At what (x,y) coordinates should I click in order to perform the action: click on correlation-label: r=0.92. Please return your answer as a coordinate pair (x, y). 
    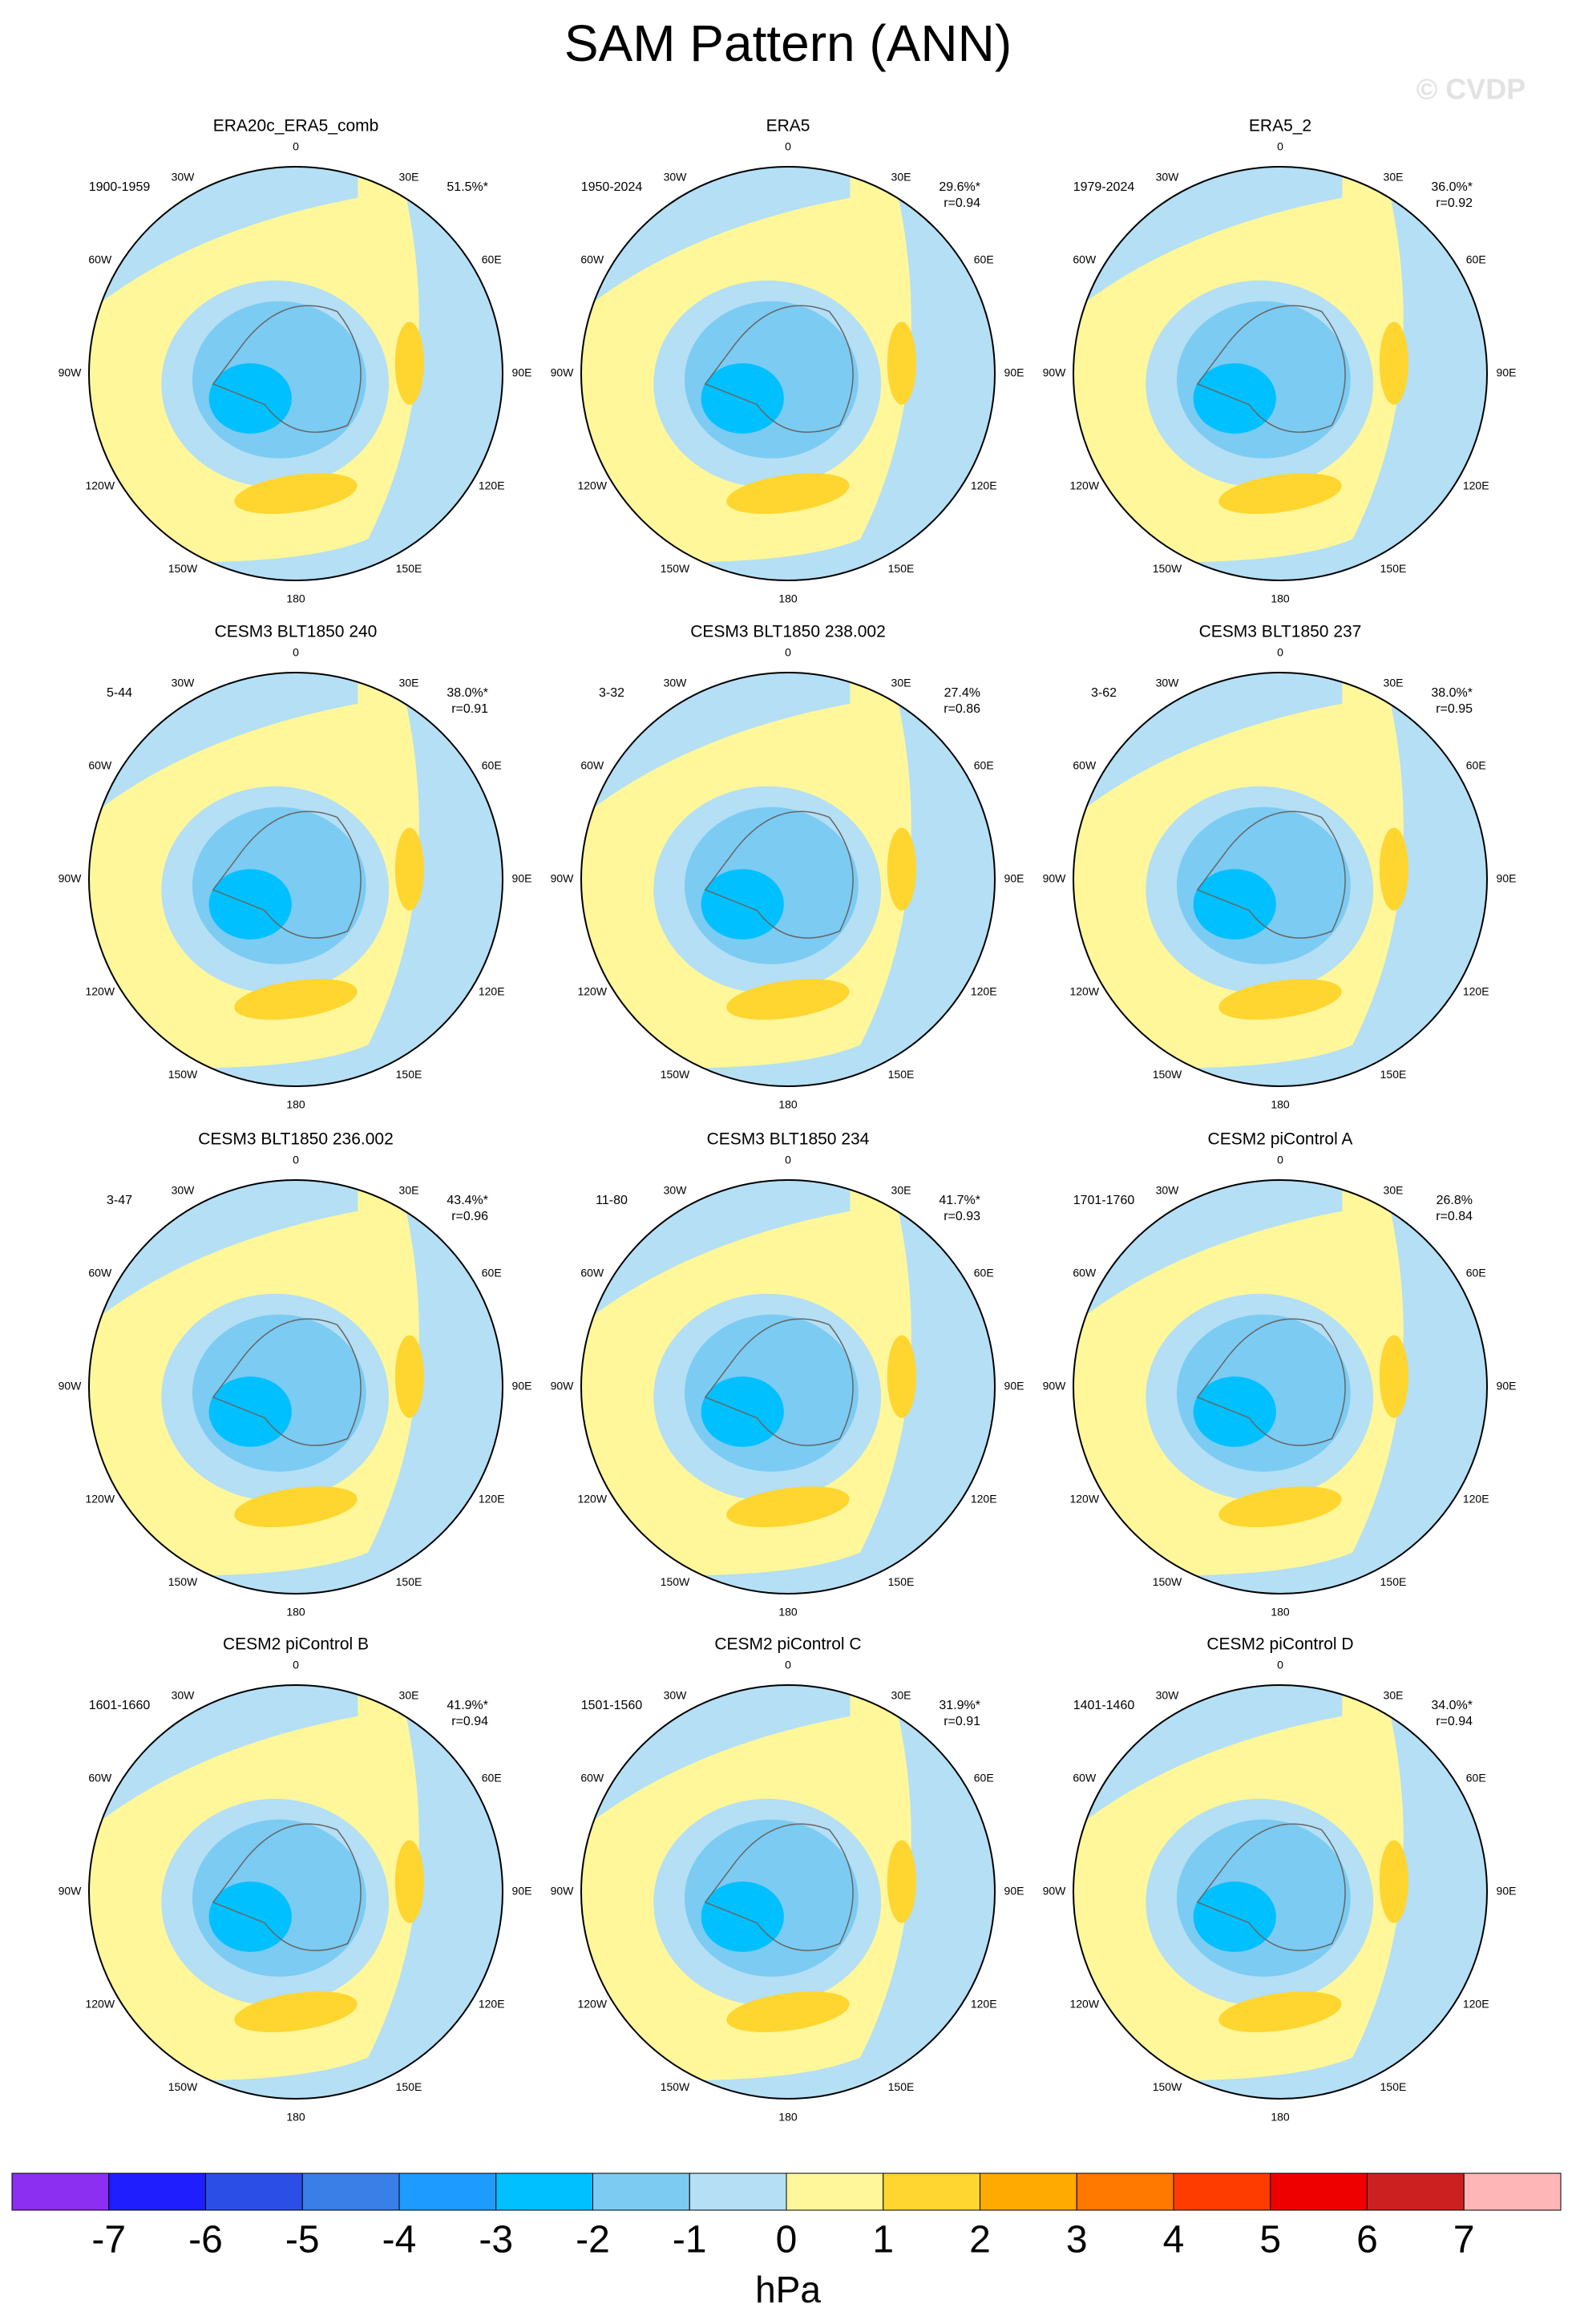
    Looking at the image, I should click on (1454, 203).